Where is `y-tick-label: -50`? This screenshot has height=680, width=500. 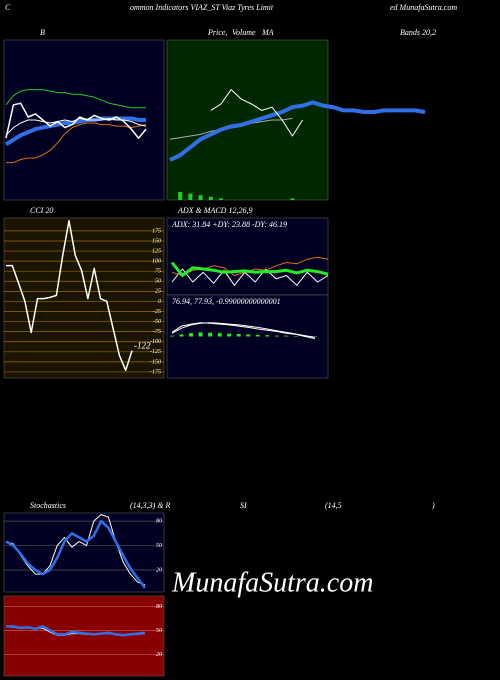 y-tick-label: -50 is located at coordinates (157, 322).